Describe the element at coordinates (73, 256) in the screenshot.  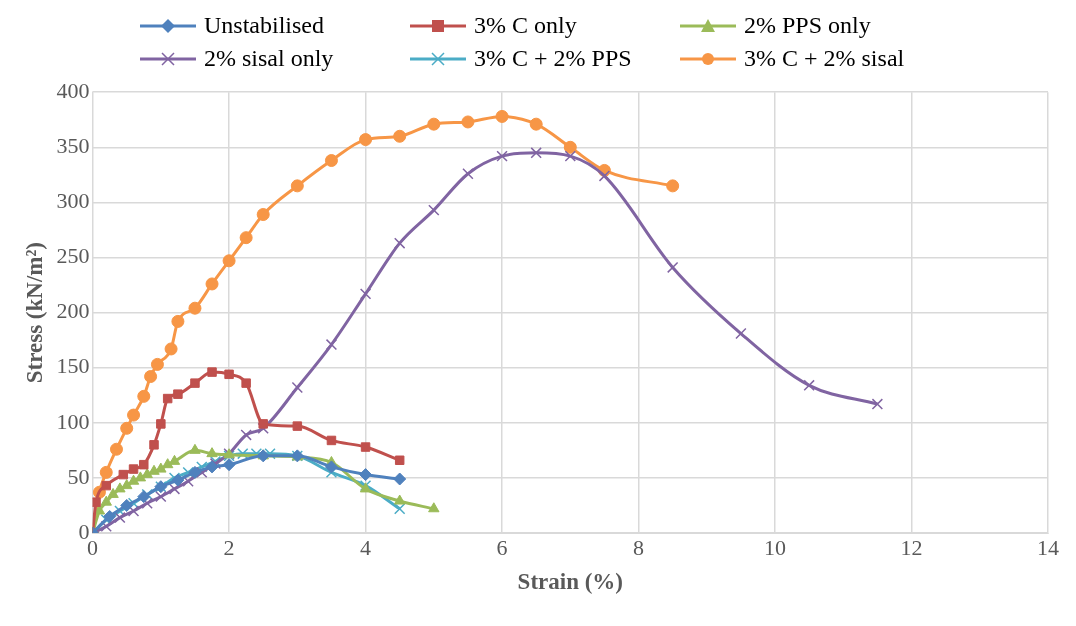
I see `y-tick-label: 250` at that location.